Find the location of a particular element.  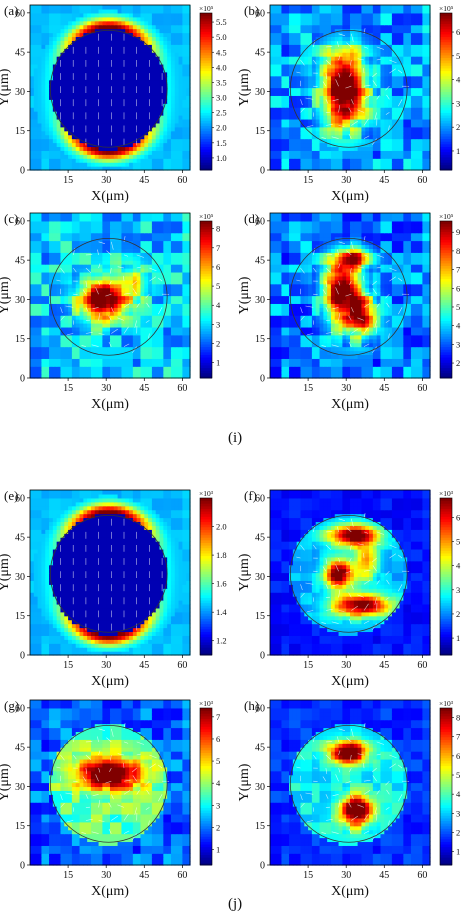

colorbar-tick-label: 2 is located at coordinates (458, 127).